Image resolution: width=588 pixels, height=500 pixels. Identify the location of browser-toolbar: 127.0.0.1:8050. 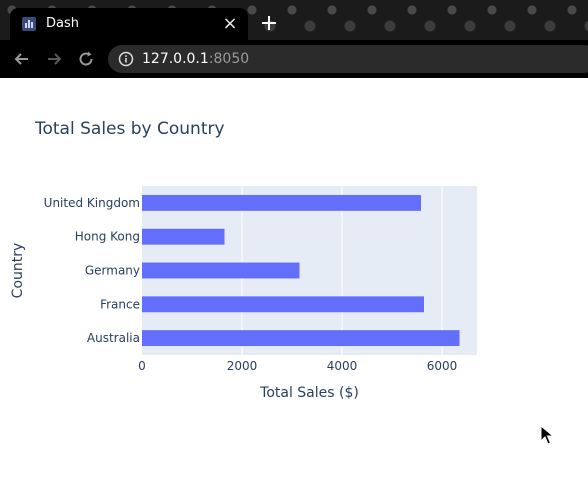
(294, 59).